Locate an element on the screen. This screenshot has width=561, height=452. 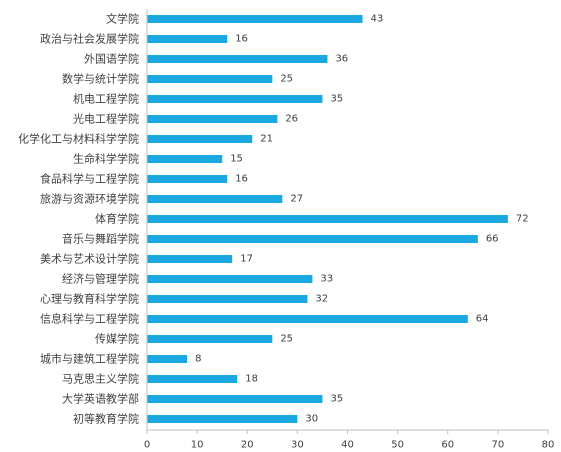
category-label: 心理与教育科学学院 is located at coordinates (89, 299).